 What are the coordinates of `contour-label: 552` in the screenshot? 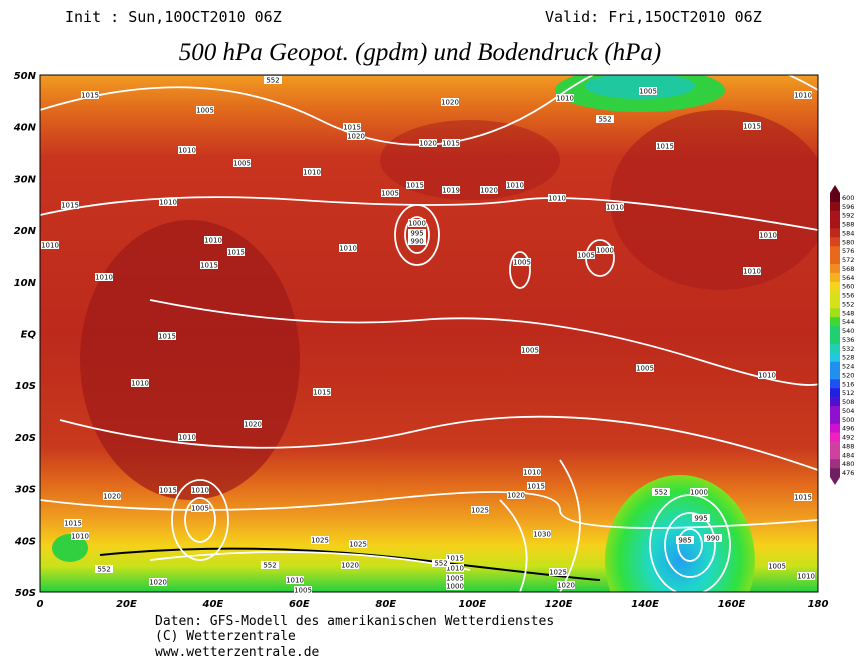 It's located at (269, 566).